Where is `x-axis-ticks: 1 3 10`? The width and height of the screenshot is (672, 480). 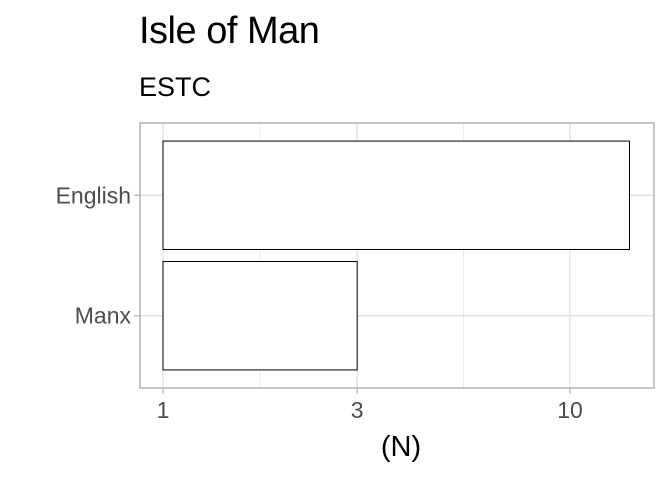 x-axis-ticks: 1 3 10 is located at coordinates (370, 405).